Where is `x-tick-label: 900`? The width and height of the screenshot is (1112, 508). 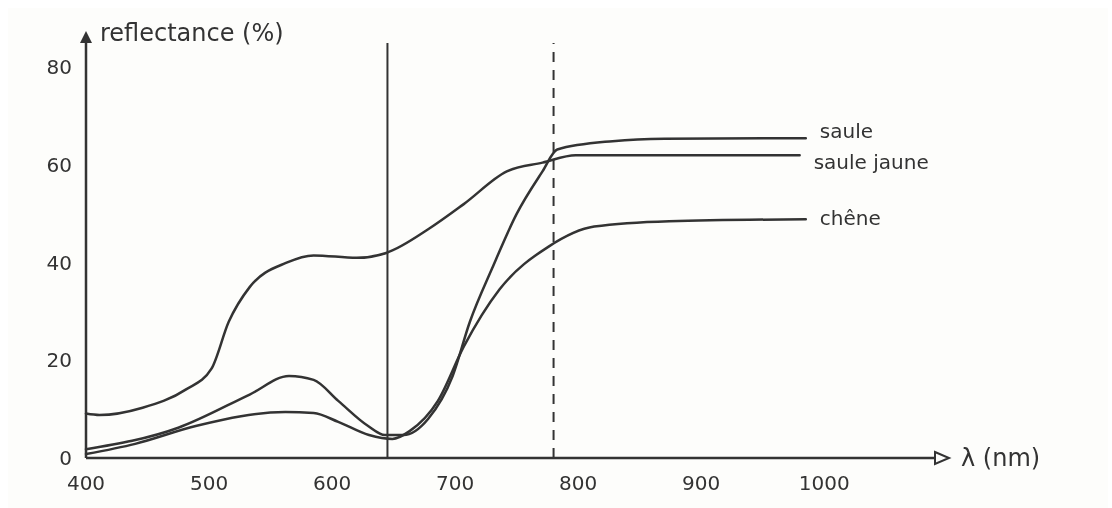
x-tick-label: 900 is located at coordinates (701, 483).